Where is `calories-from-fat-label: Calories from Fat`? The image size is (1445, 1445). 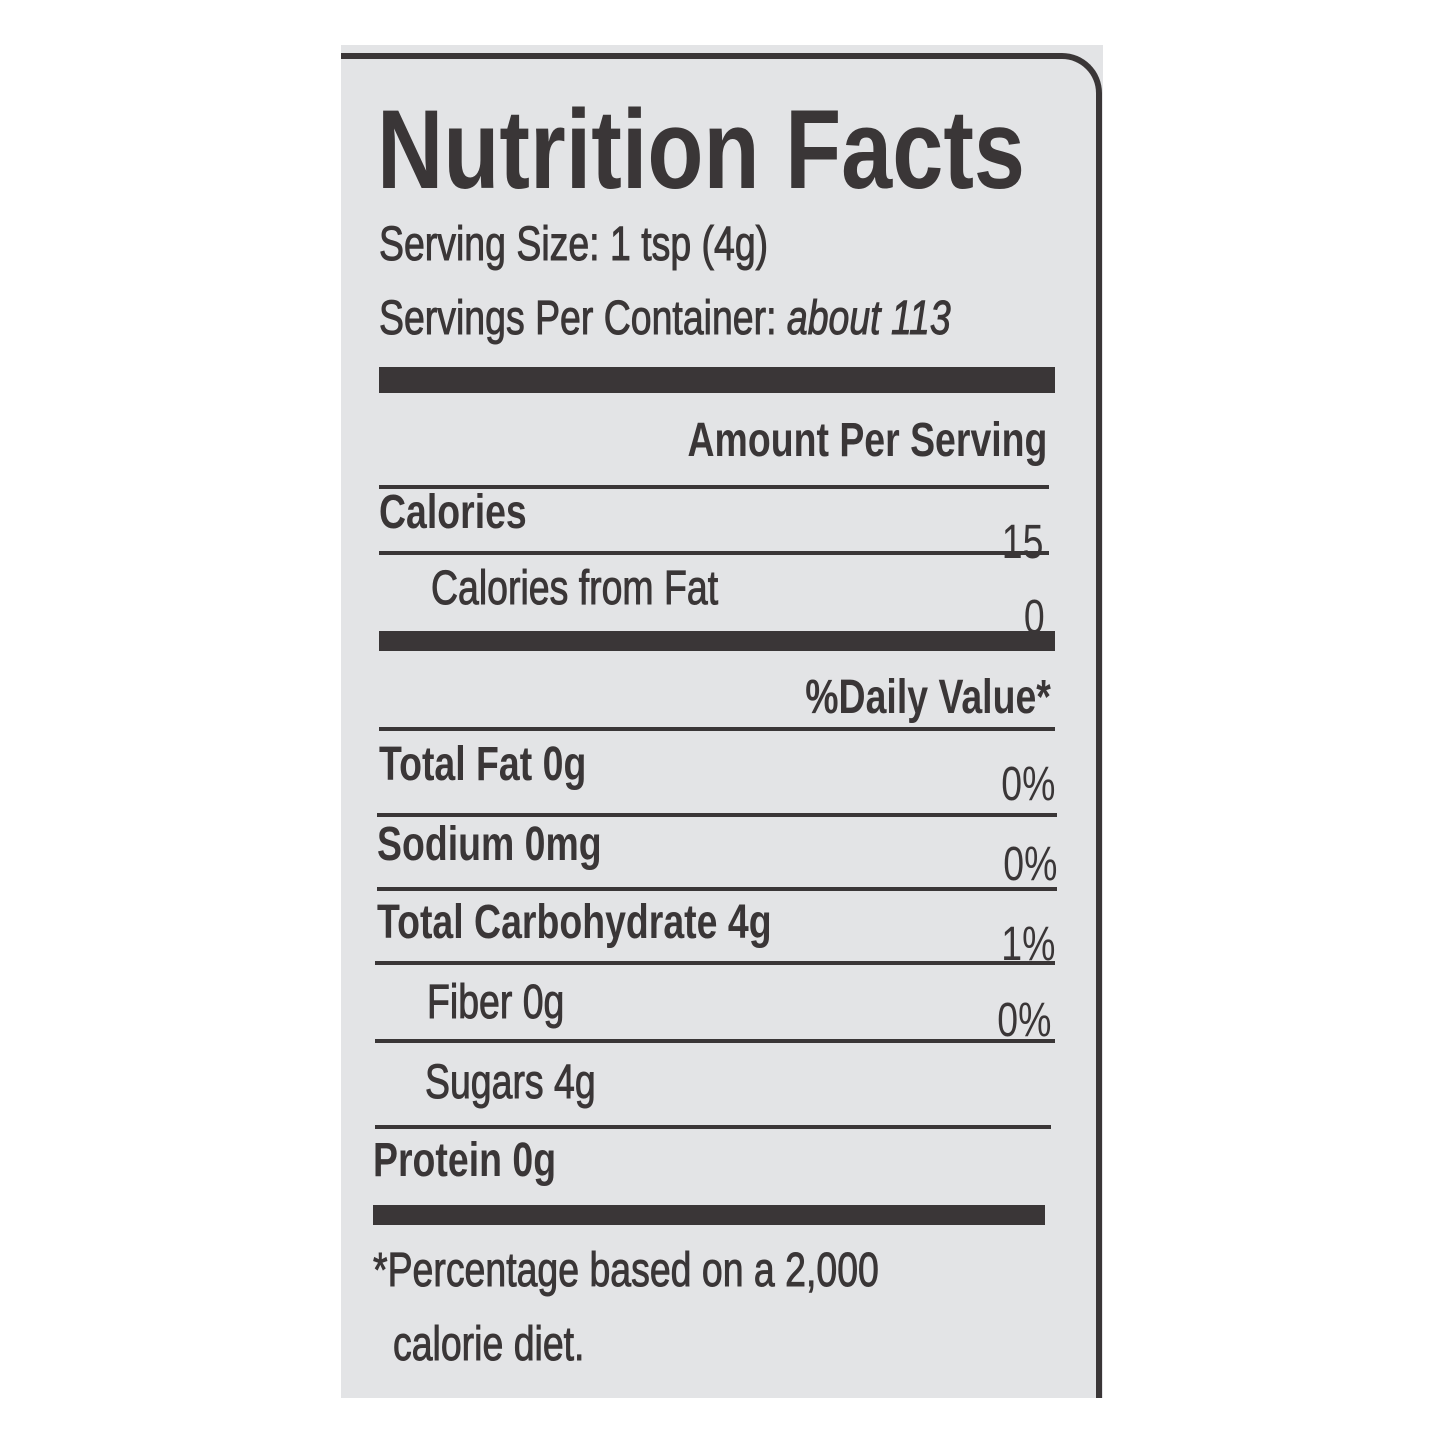 calories-from-fat-label: Calories from Fat is located at coordinates (575, 589).